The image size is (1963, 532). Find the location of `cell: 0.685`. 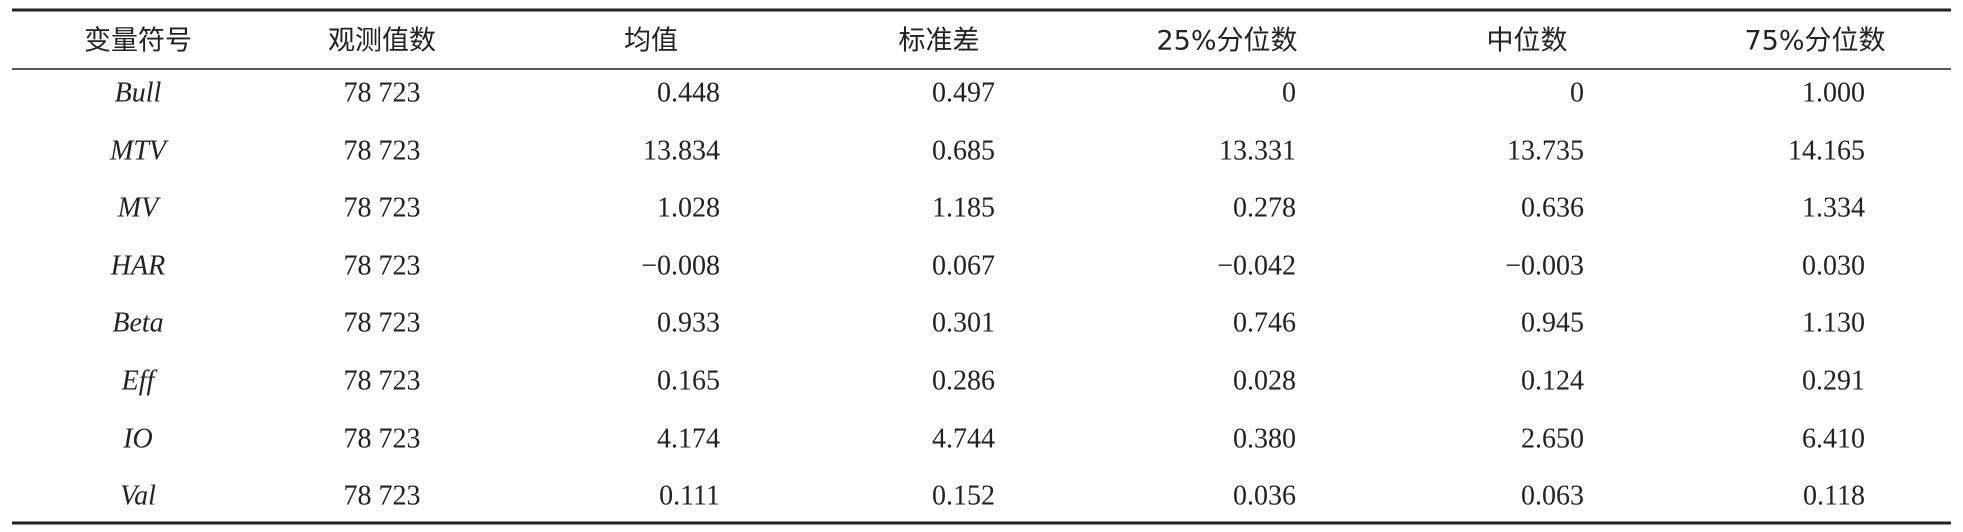

cell: 0.685 is located at coordinates (963, 150).